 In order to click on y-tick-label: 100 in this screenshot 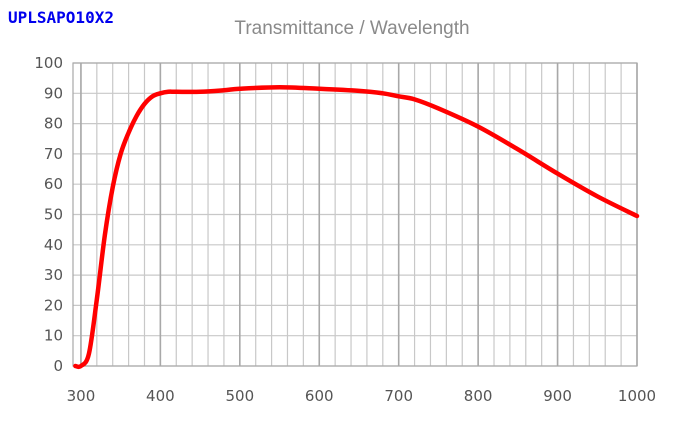, I will do `click(48, 63)`.